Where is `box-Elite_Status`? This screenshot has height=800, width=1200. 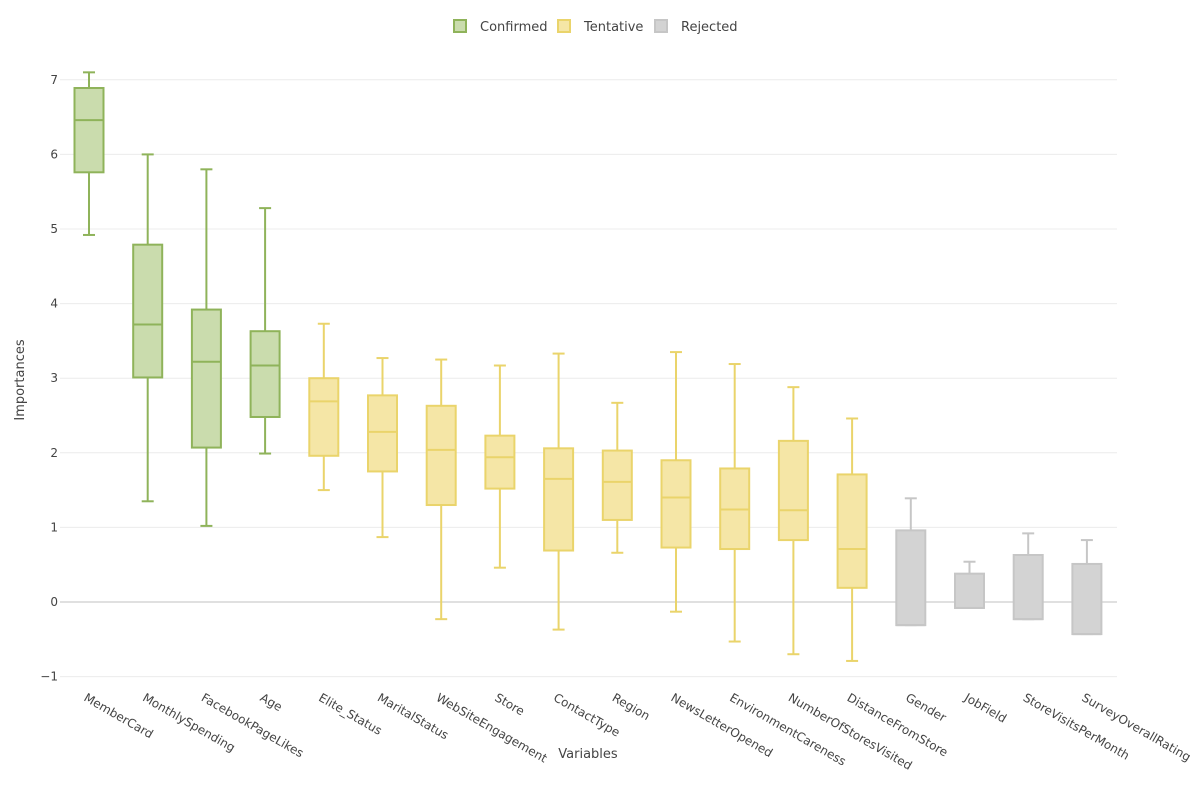 box-Elite_Status is located at coordinates (324, 407).